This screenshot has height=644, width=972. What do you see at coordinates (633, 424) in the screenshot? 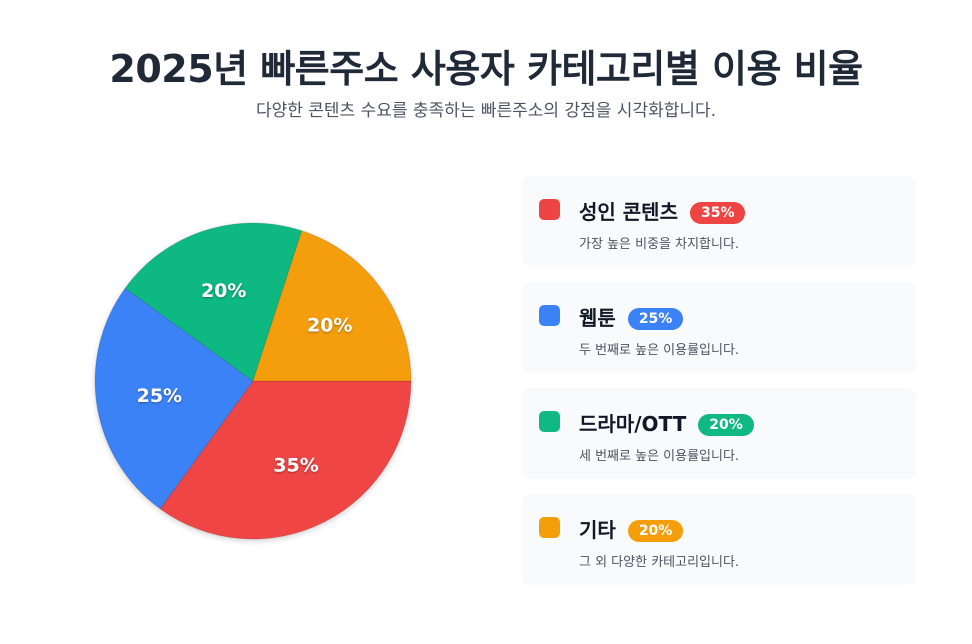
I see `legend-item-name: 드라마/OTT` at bounding box center [633, 424].